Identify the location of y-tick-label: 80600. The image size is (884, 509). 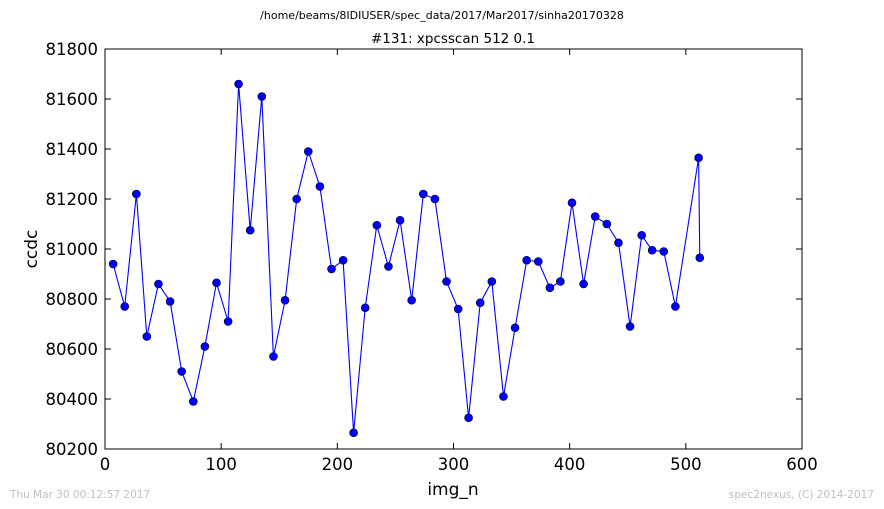
(72, 349).